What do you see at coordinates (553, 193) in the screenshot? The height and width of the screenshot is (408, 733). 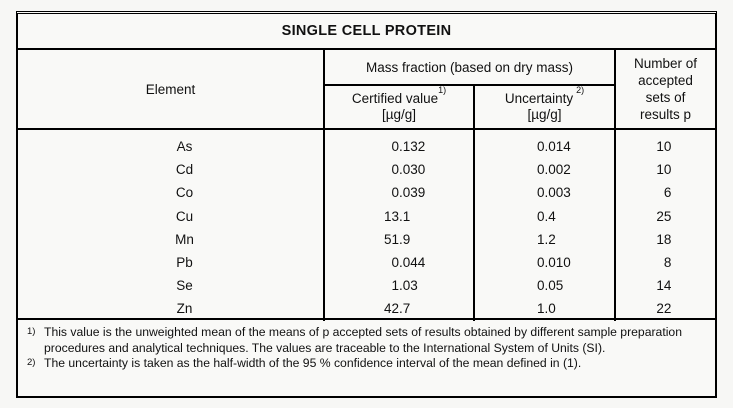 I see `uncertainty-cell: 0.003` at bounding box center [553, 193].